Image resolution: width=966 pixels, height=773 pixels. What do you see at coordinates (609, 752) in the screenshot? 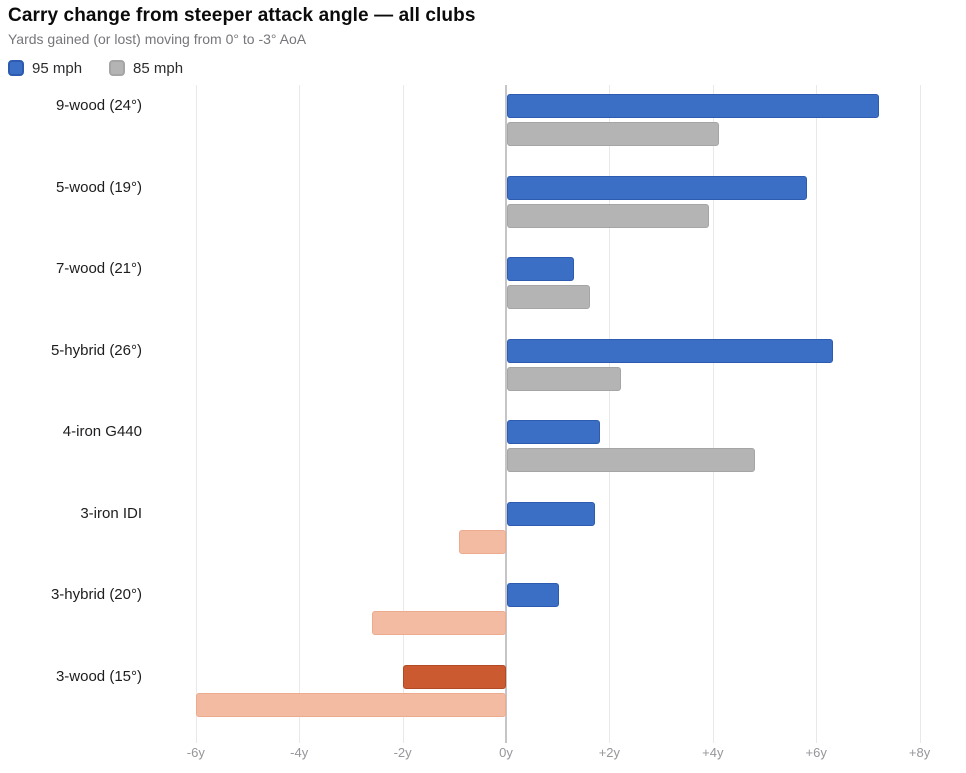
I see `x-tick-label: +2y` at bounding box center [609, 752].